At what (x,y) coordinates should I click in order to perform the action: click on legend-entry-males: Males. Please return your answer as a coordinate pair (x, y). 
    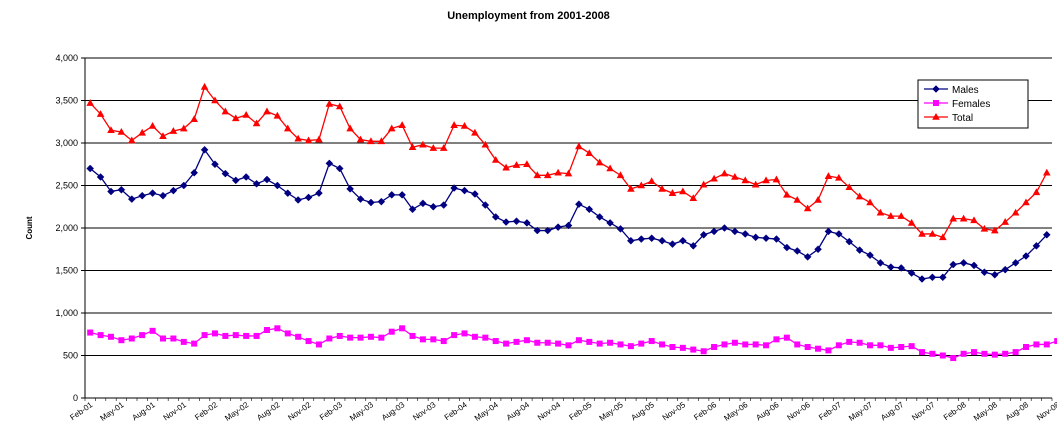
    Looking at the image, I should click on (965, 90).